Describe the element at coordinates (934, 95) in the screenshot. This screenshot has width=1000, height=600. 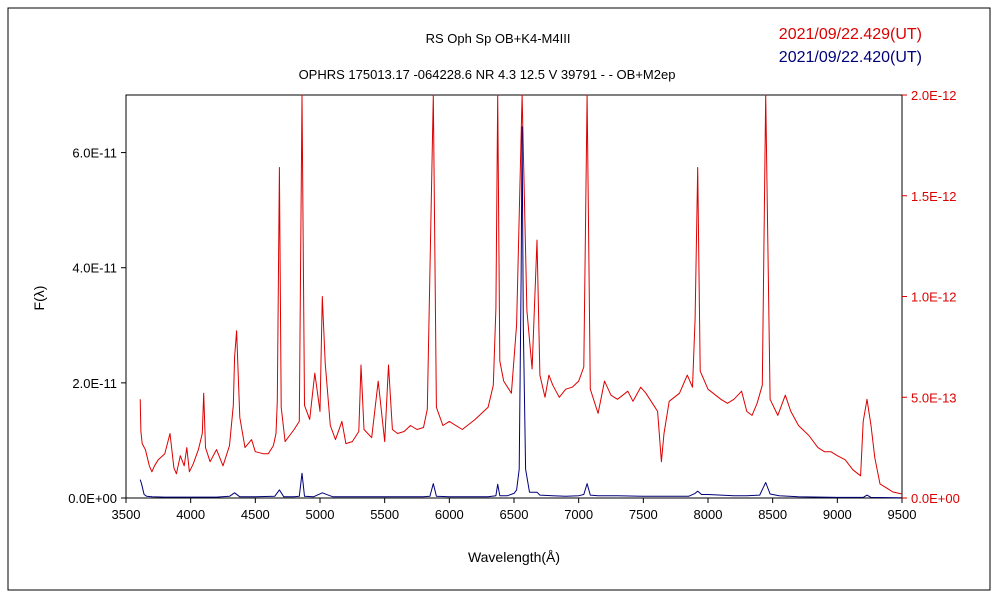
I see `y-right-tick-label: 2.0E-12` at that location.